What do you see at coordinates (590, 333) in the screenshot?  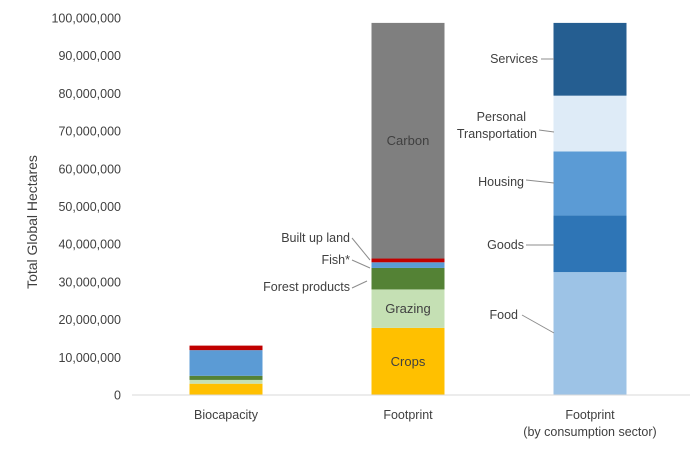 I see `bar-segment-food` at bounding box center [590, 333].